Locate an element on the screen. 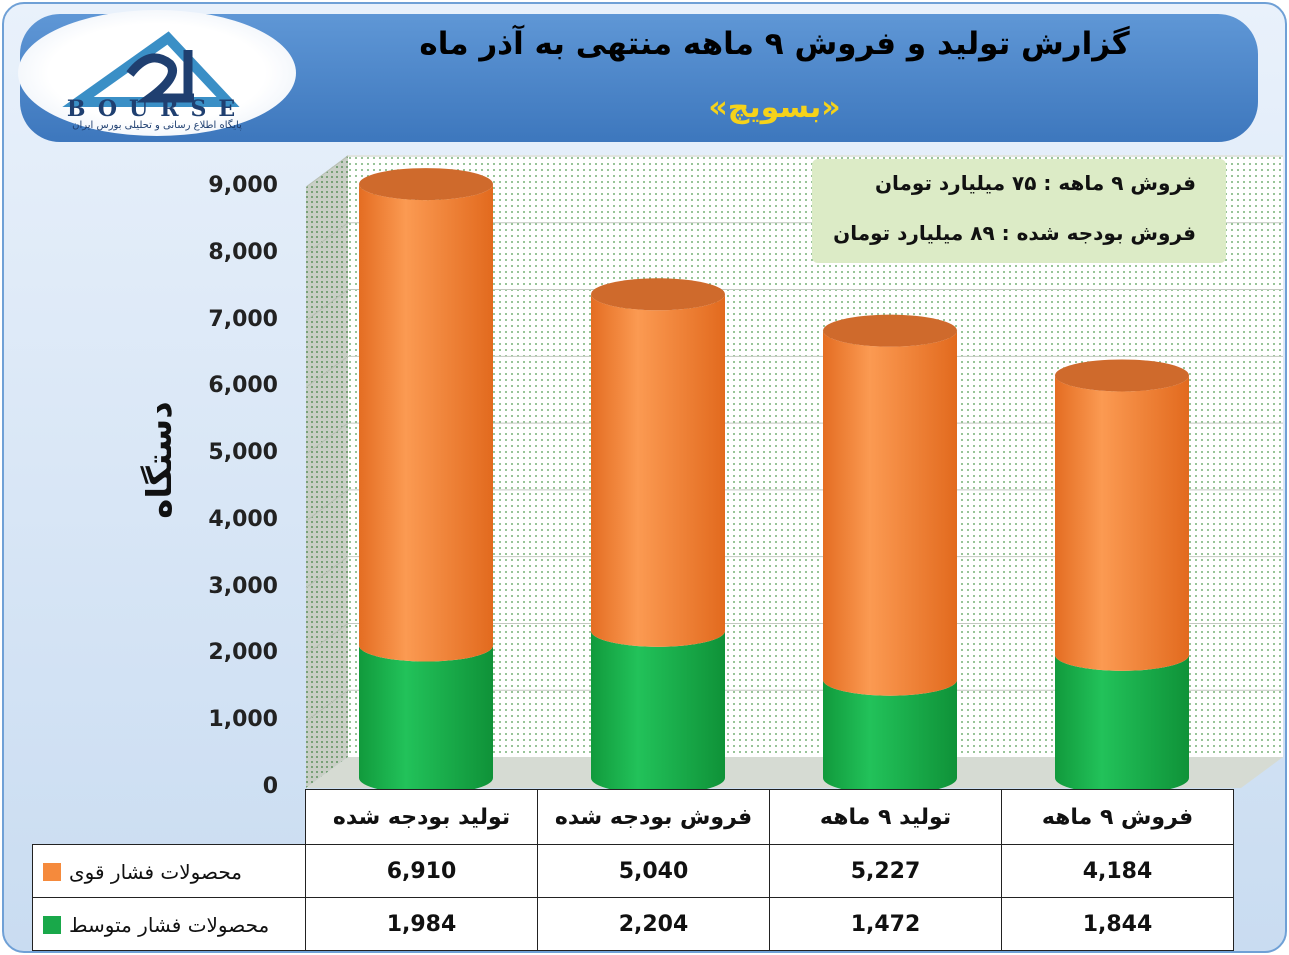 The image size is (1289, 955). legend-label: محصولات فشار متوسط is located at coordinates (169, 924).